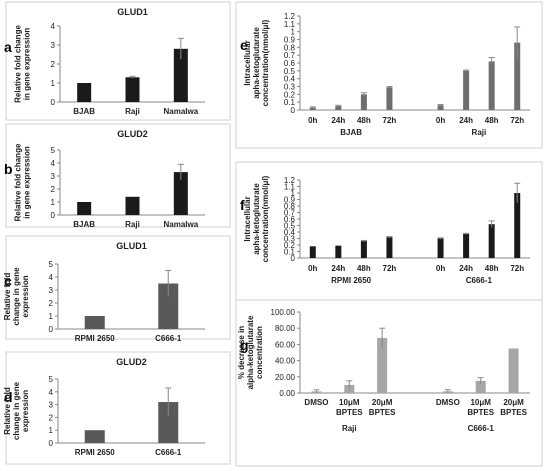 This screenshot has width=550, height=471. Describe the element at coordinates (312, 120) in the screenshot. I see `panel-e-category-label: 0h` at that location.